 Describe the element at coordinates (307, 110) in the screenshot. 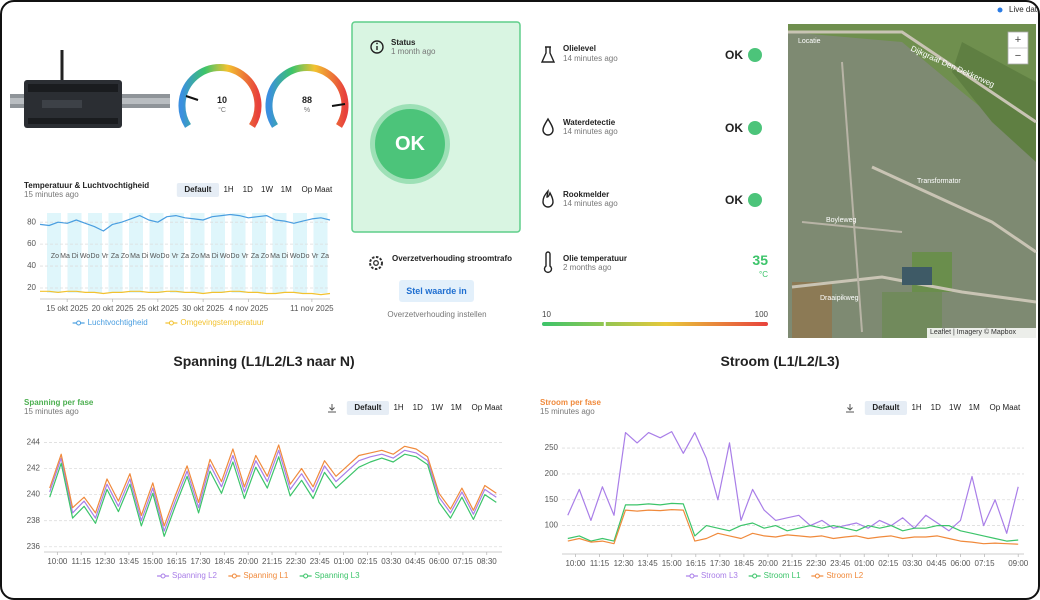

I see `gauge-unit: %` at that location.